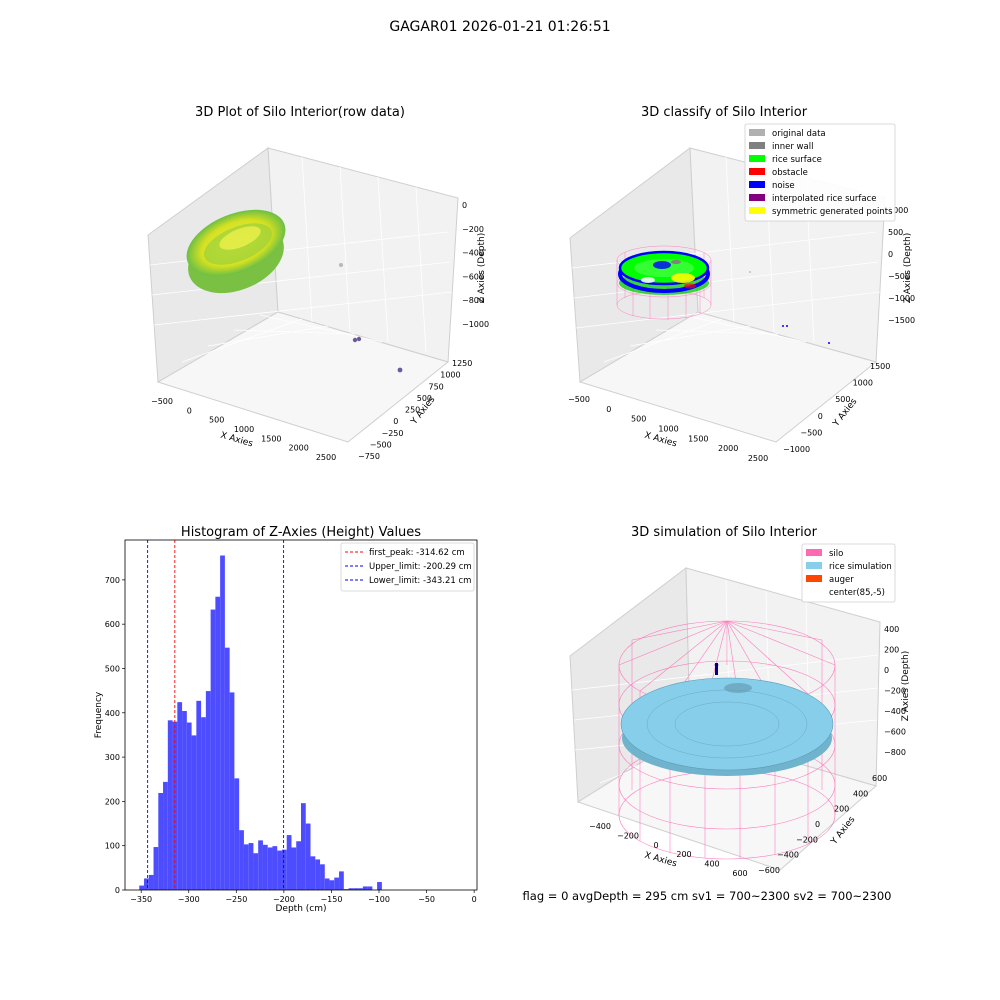 This screenshot has width=1000, height=1000. I want to click on simulation-3d-z-tick-label: 0, so click(886, 670).